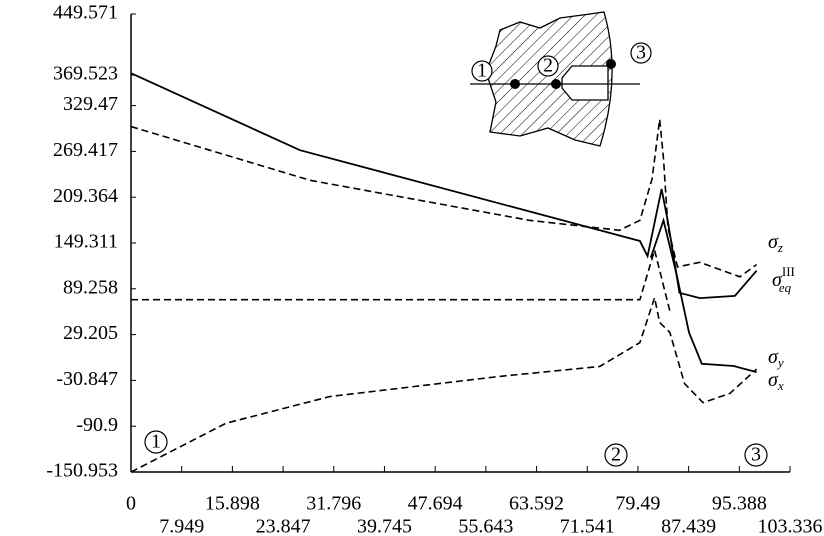 The height and width of the screenshot is (536, 824). What do you see at coordinates (283, 526) in the screenshot?
I see `x-tick-label: 23.847` at bounding box center [283, 526].